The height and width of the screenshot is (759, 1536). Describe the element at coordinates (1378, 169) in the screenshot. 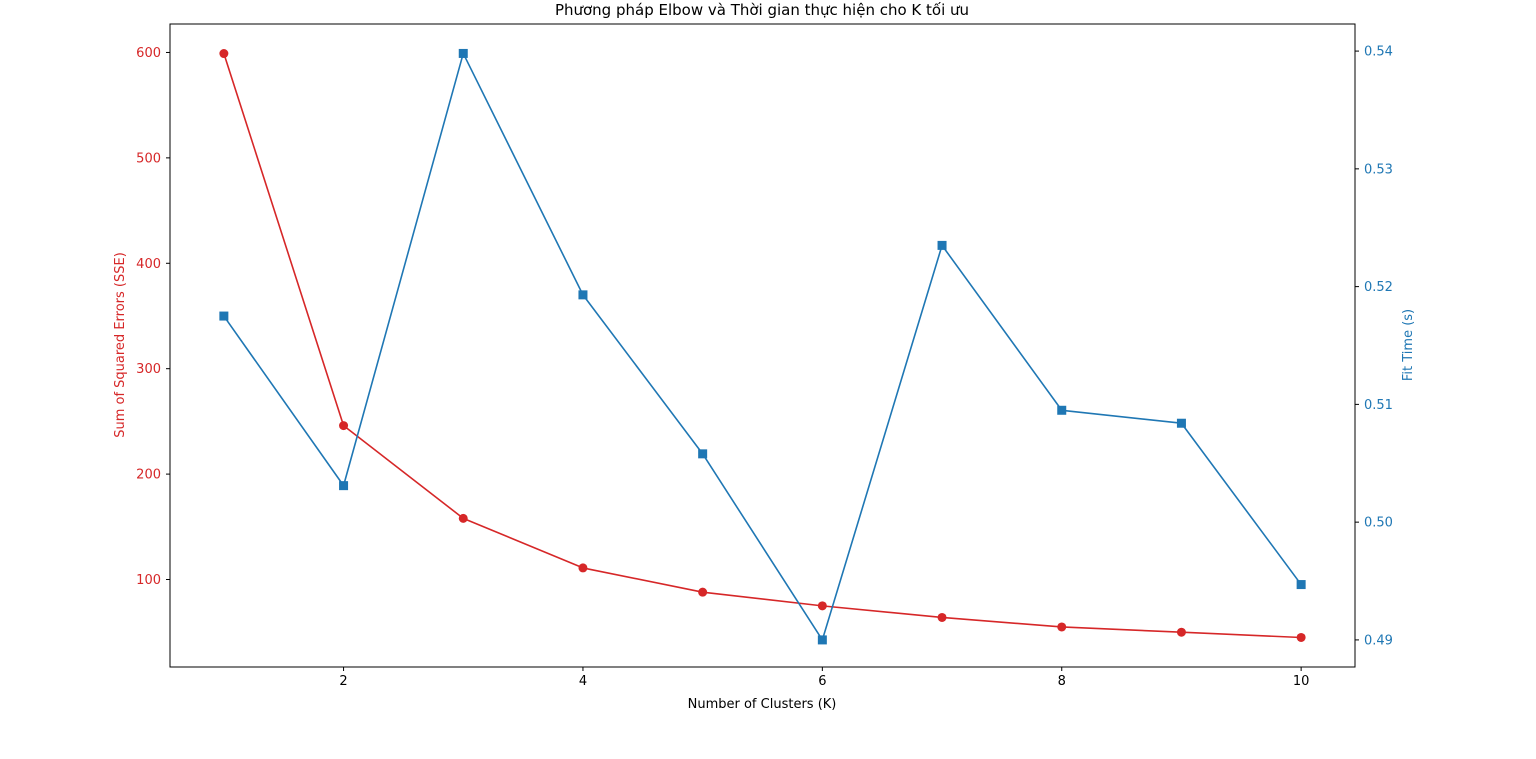

I see `right-tick-label: 0.53` at that location.